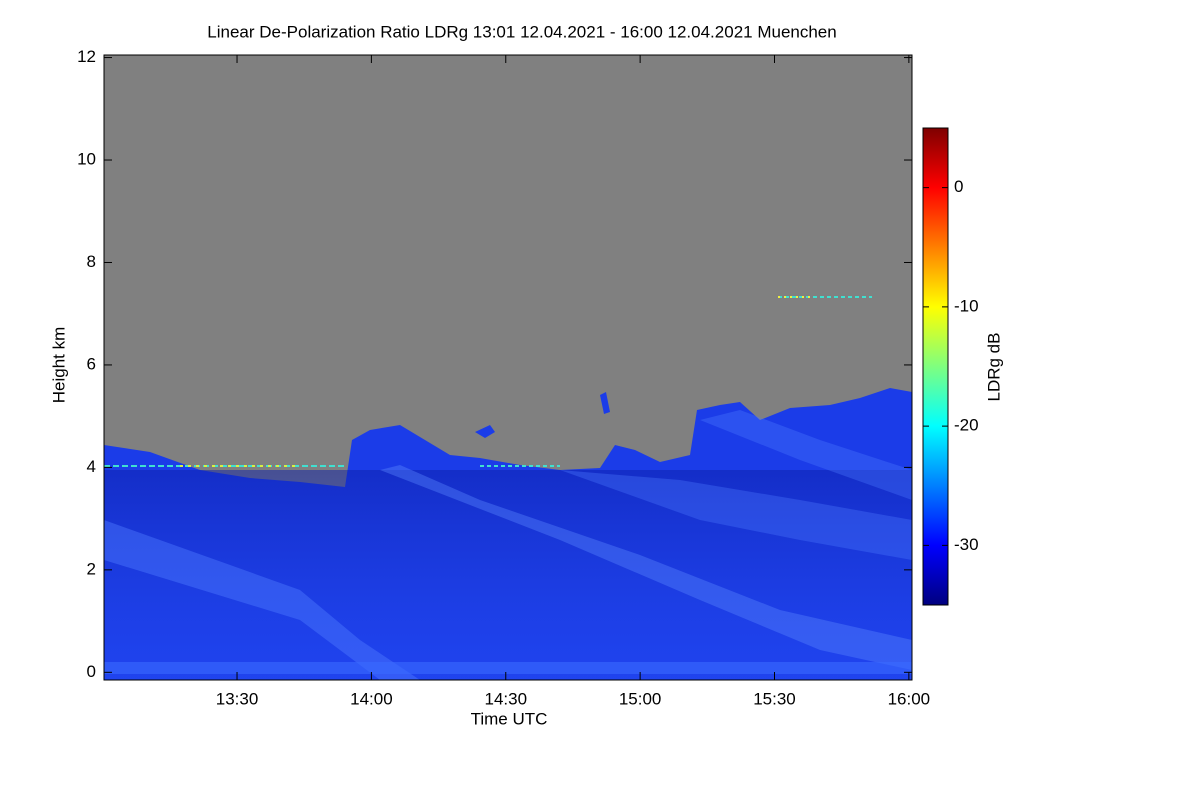  What do you see at coordinates (966, 425) in the screenshot?
I see `colorbar-tick-label: -20` at bounding box center [966, 425].